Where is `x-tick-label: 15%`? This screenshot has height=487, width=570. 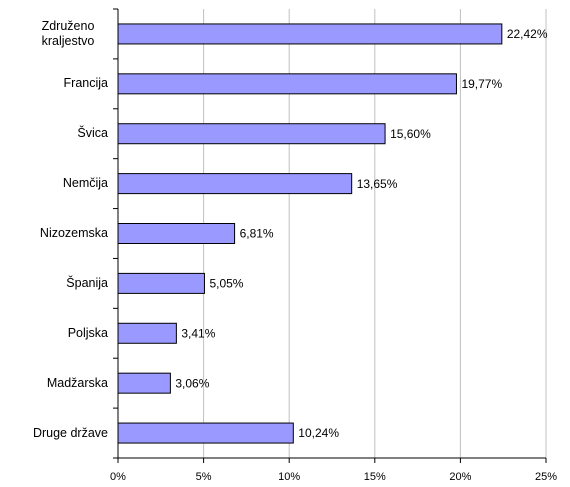 x-tick-label: 15% is located at coordinates (375, 477).